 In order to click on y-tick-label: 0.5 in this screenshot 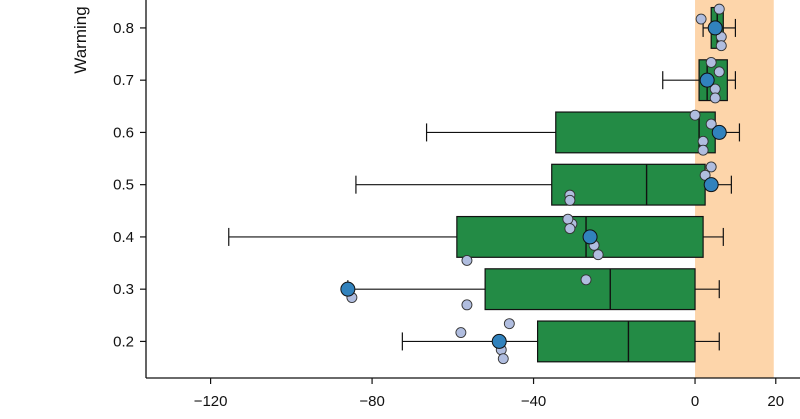, I will do `click(123, 185)`.